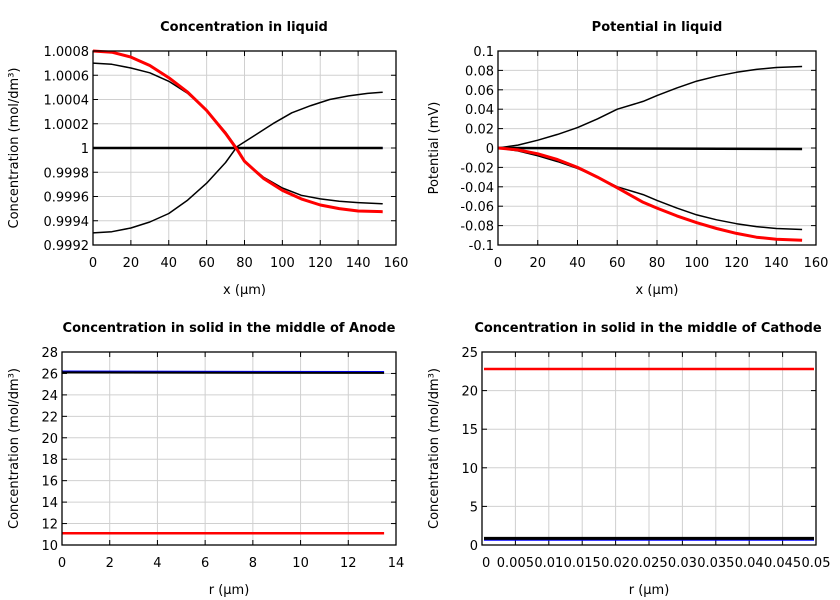 This screenshot has width=840, height=600. I want to click on y-tick-label: 1.0008, so click(67, 52).